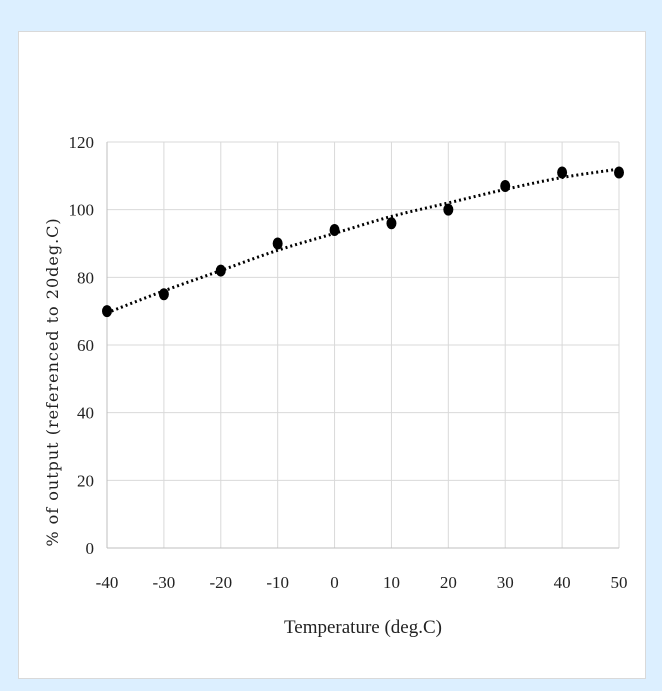  I want to click on y-tick-label: 80, so click(85, 277).